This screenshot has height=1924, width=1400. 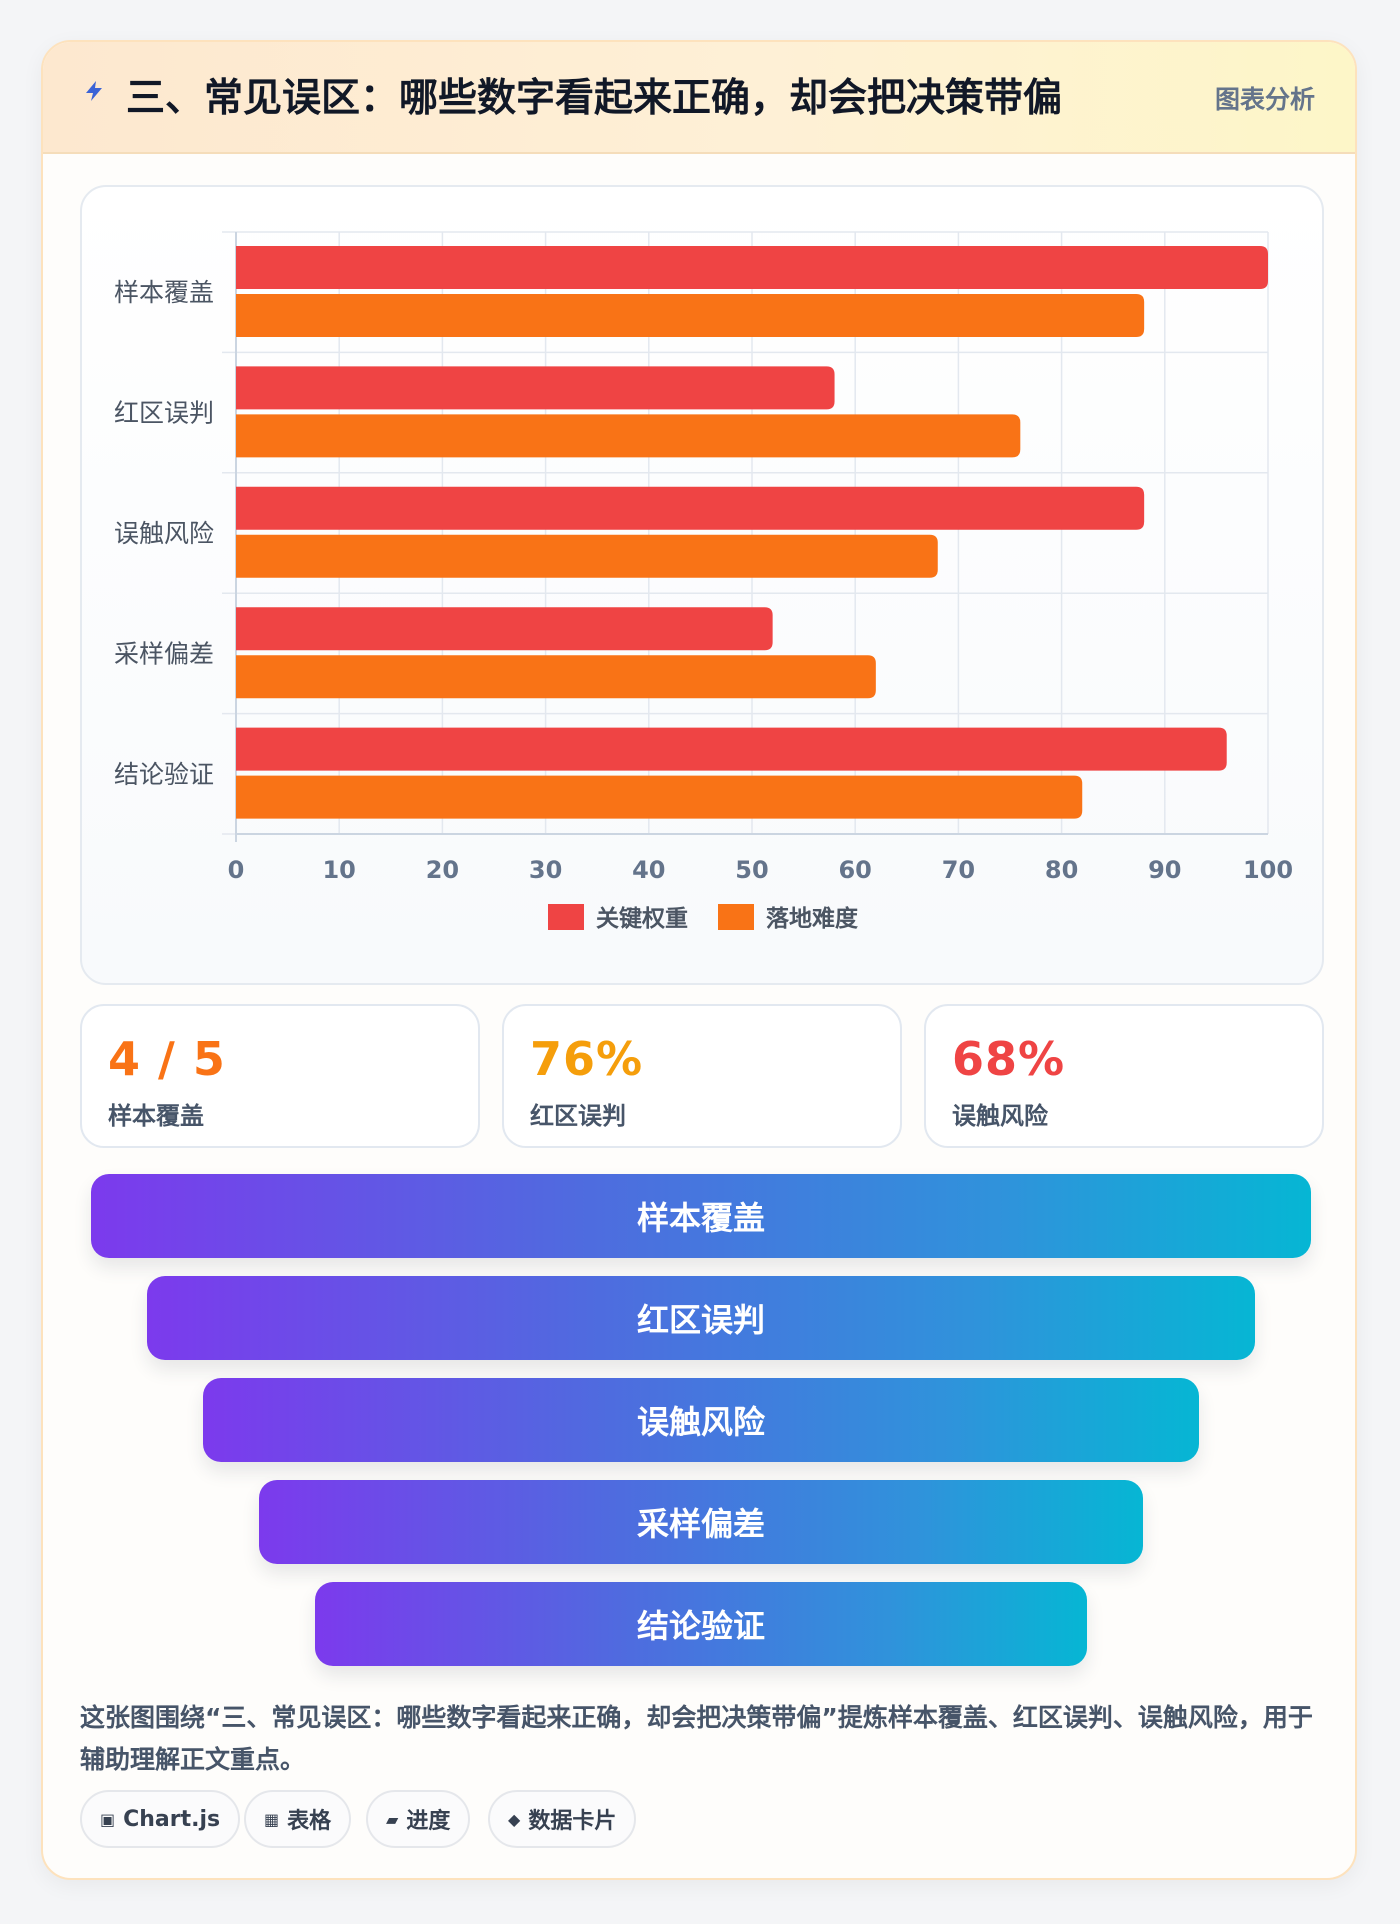 What do you see at coordinates (648, 870) in the screenshot?
I see `x-tick-label: 40` at bounding box center [648, 870].